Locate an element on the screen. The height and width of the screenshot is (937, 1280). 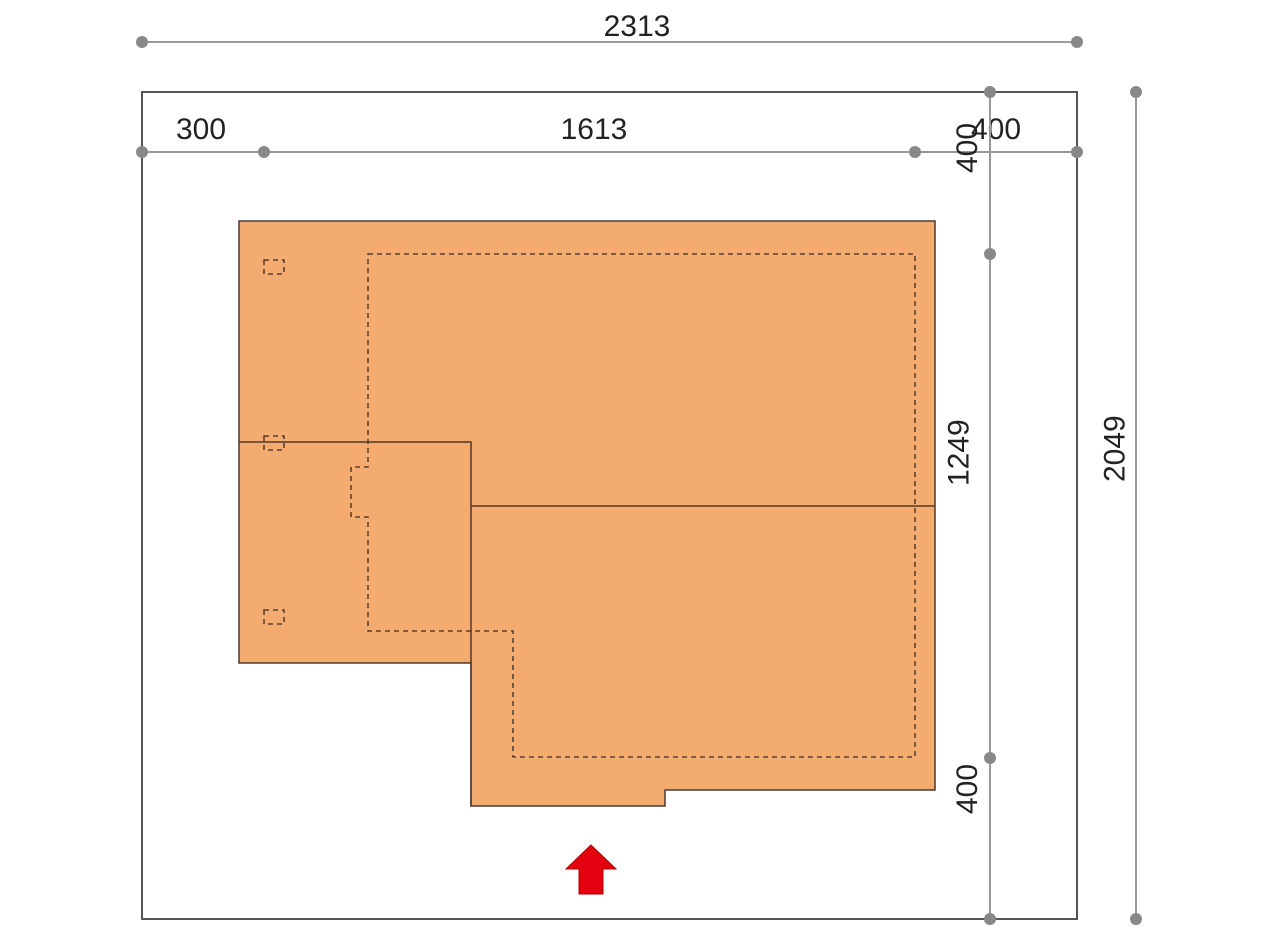
setback-depth-dimensions: 400 1249 400 is located at coordinates (969, 505).